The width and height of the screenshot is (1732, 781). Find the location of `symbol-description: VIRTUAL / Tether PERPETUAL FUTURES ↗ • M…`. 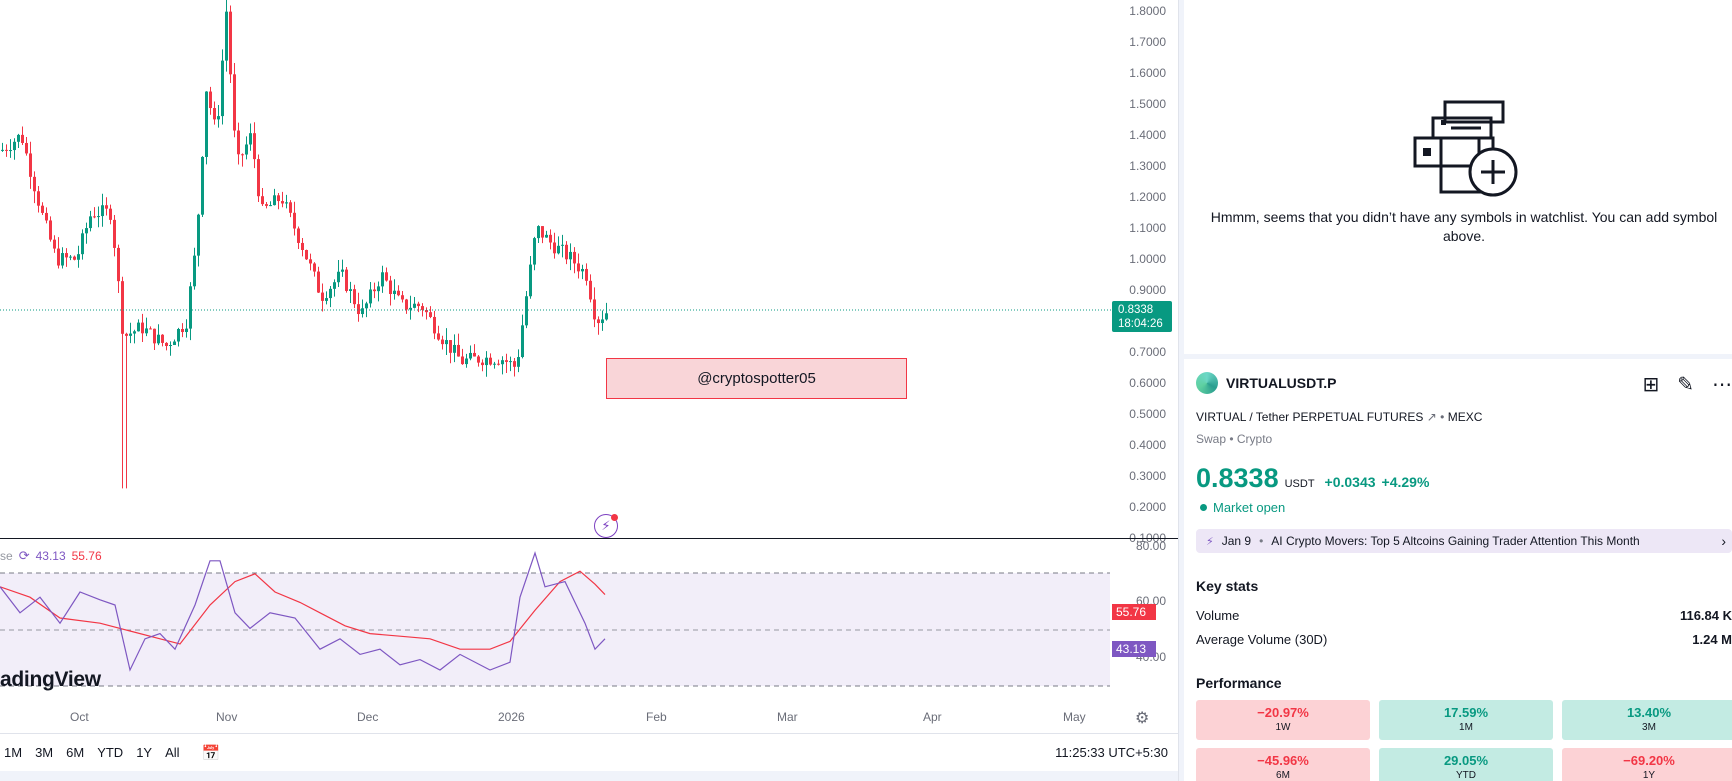

symbol-description: VIRTUAL / Tether PERPETUAL FUTURES ↗ • M… is located at coordinates (1339, 417).